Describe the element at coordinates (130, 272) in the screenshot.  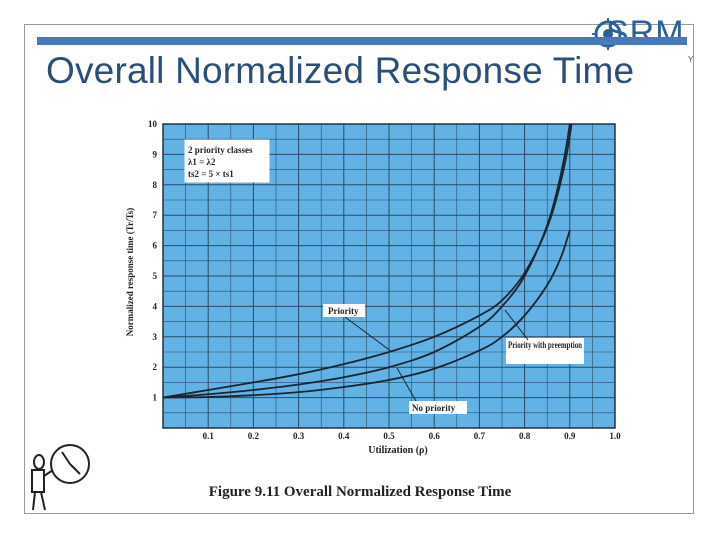
I see `y-axis-label: Normalized response time (Tr/Ts)` at that location.